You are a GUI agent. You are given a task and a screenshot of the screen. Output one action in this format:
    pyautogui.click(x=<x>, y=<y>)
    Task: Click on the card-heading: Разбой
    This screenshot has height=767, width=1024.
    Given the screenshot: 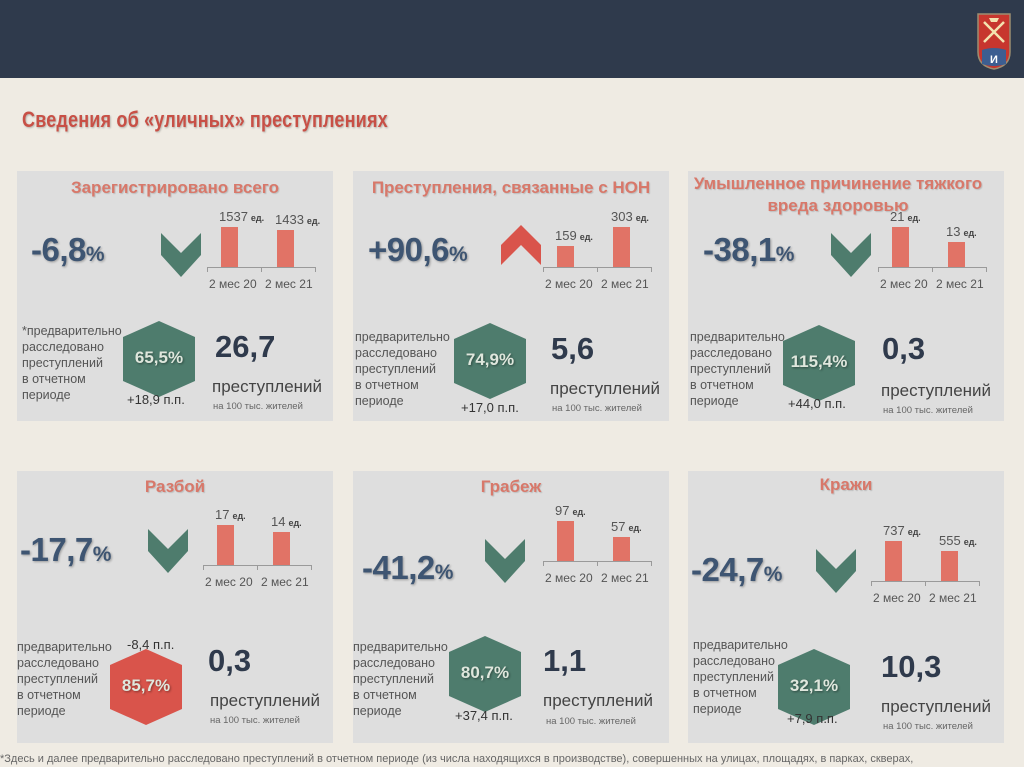 What is the action you would take?
    pyautogui.click(x=175, y=486)
    